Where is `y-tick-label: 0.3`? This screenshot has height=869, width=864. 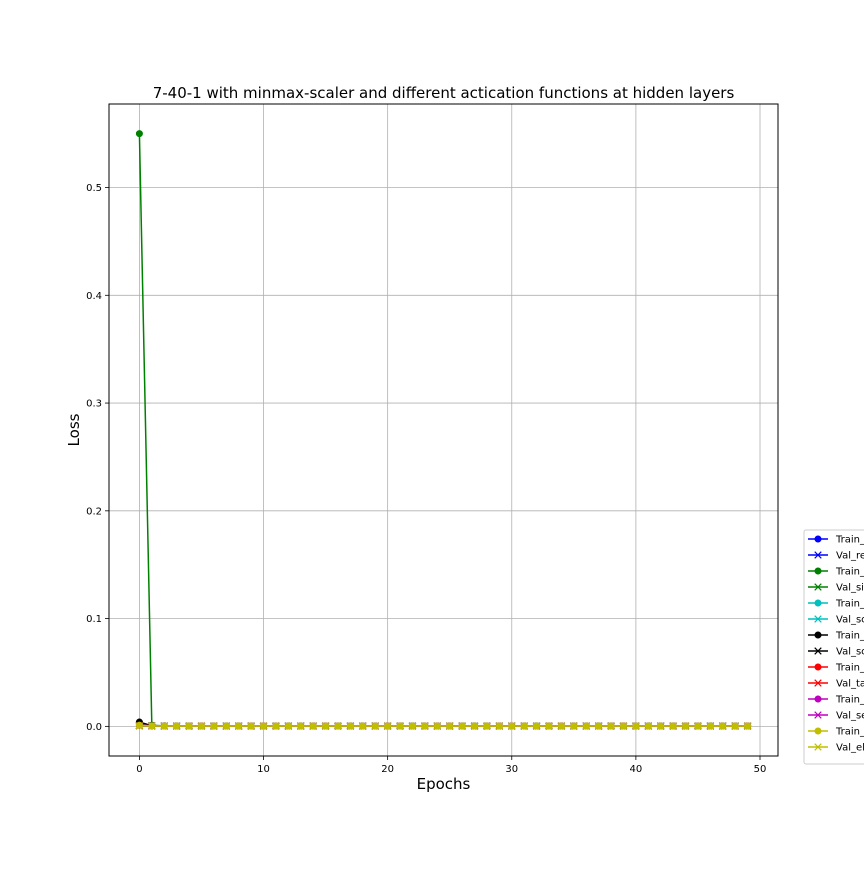
y-tick-label: 0.3 is located at coordinates (94, 404).